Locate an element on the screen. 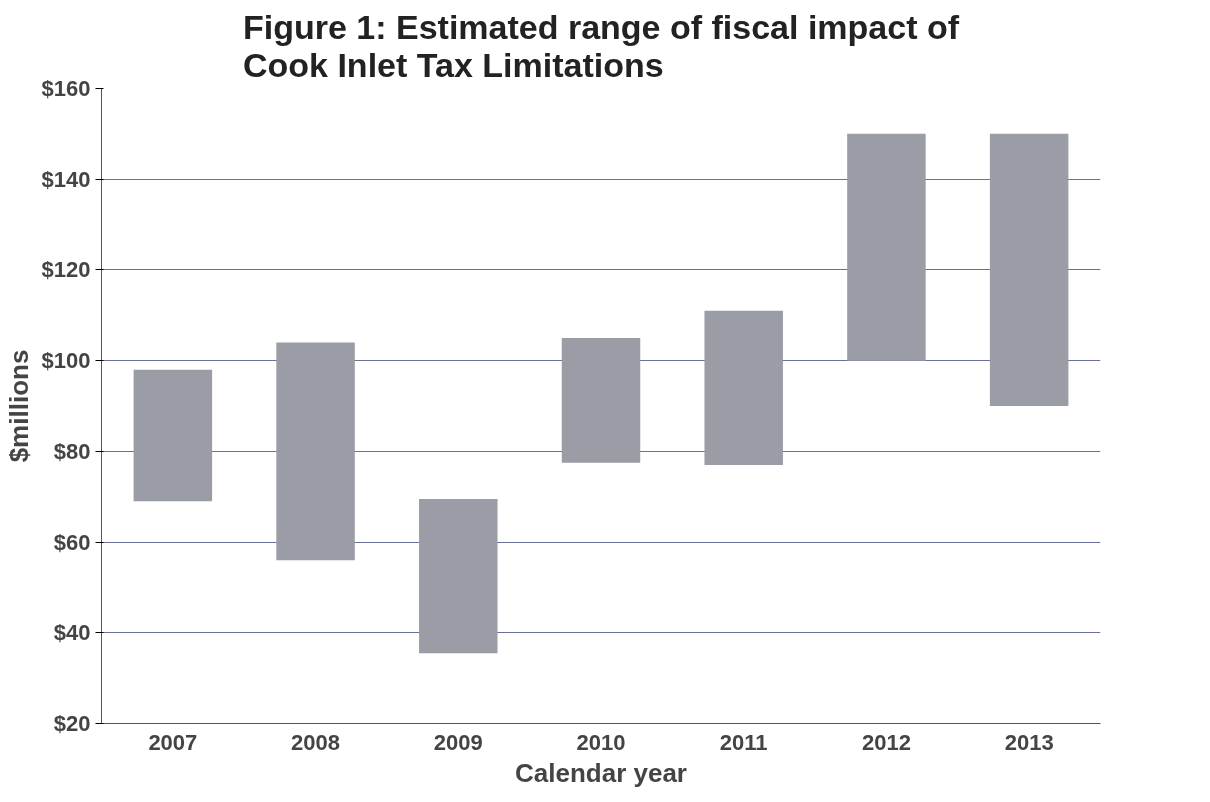  x-tick-label: 2010 is located at coordinates (601, 742).